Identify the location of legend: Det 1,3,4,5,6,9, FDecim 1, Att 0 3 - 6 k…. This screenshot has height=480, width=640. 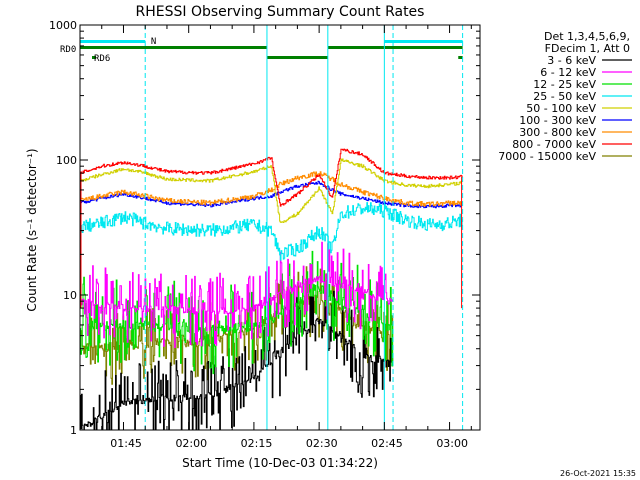
(565, 96).